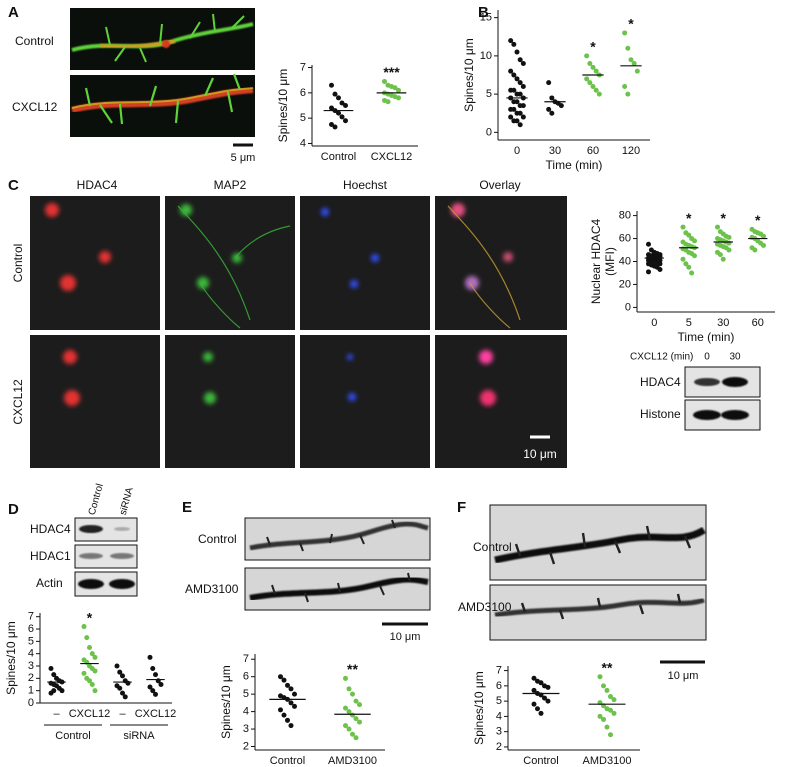 The width and height of the screenshot is (786, 767). What do you see at coordinates (610, 261) in the screenshot?
I see `y-axis-label: (MFI)` at bounding box center [610, 261].